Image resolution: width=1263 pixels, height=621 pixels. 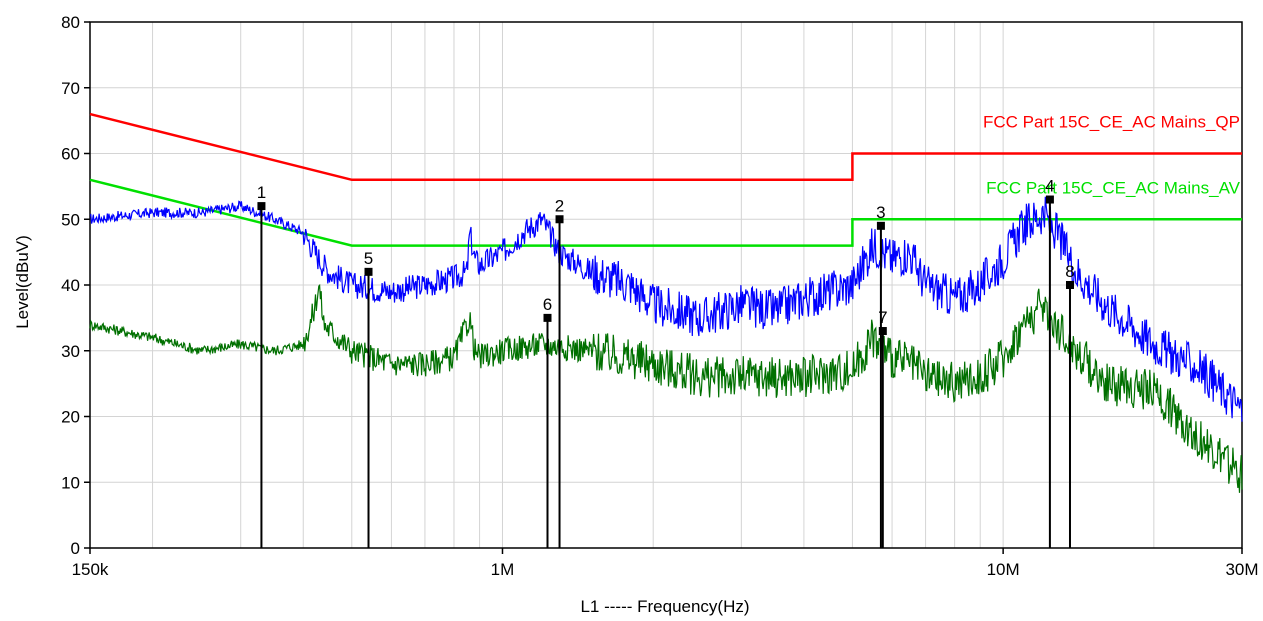 I want to click on x-axis-label: L1 ----- Frequency(Hz), so click(x=664, y=606).